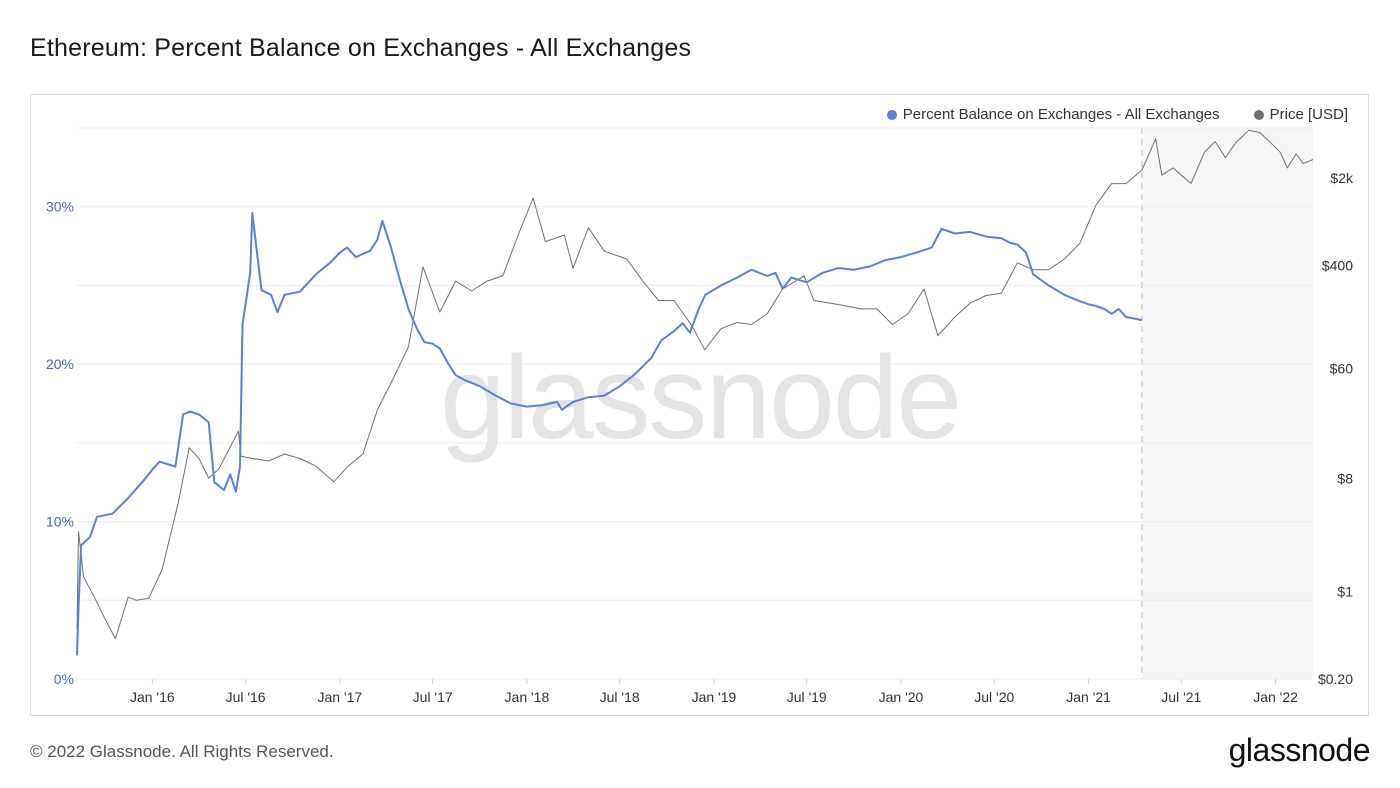 The height and width of the screenshot is (788, 1400). What do you see at coordinates (1181, 697) in the screenshot?
I see `x-tick-label: Jul '21` at bounding box center [1181, 697].